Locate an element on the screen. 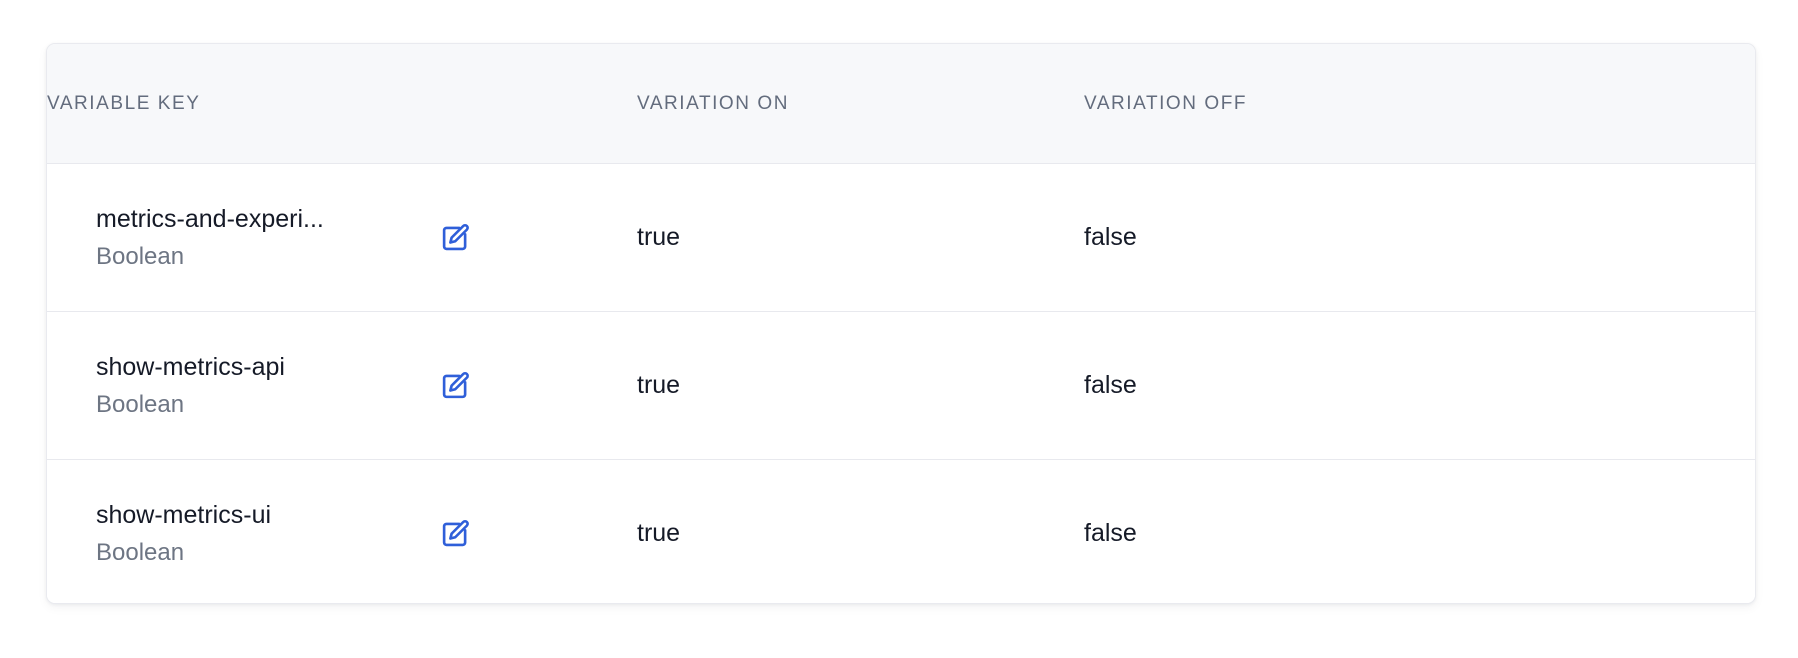 The width and height of the screenshot is (1798, 658). column-header-variable-key: VARIABLE KEY is located at coordinates (342, 104).